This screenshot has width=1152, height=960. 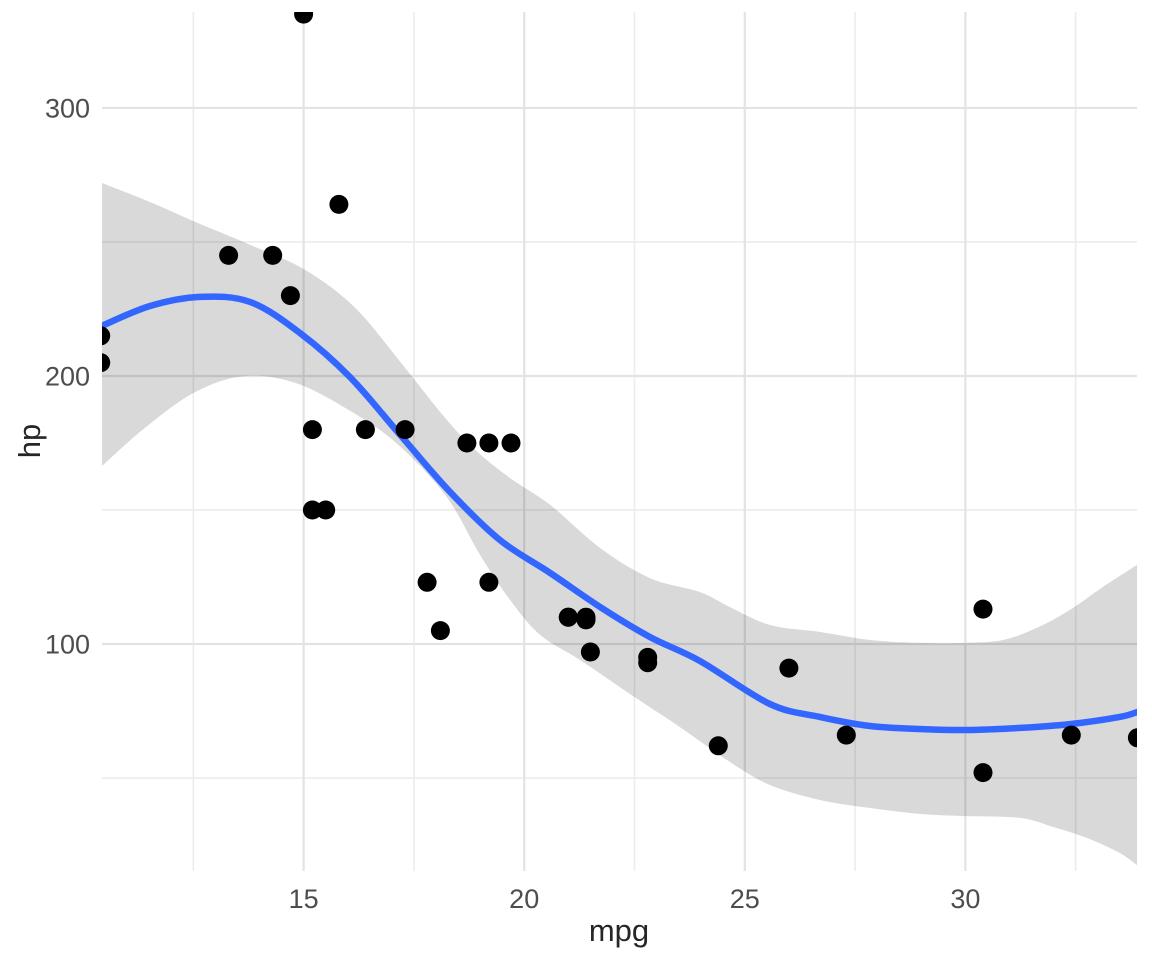 I want to click on y-tick-label: 300, so click(x=67, y=109).